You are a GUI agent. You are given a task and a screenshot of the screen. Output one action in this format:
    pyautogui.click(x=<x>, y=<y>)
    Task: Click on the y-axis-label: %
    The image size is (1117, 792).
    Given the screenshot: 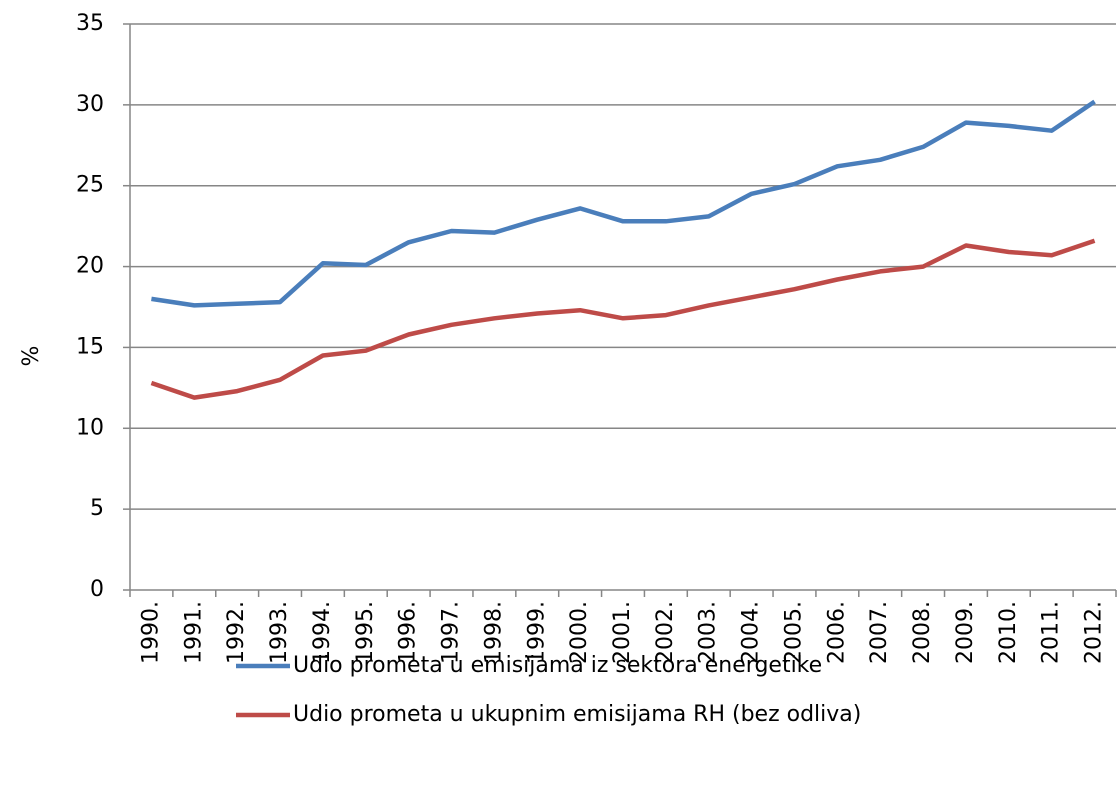 What is the action you would take?
    pyautogui.click(x=31, y=356)
    